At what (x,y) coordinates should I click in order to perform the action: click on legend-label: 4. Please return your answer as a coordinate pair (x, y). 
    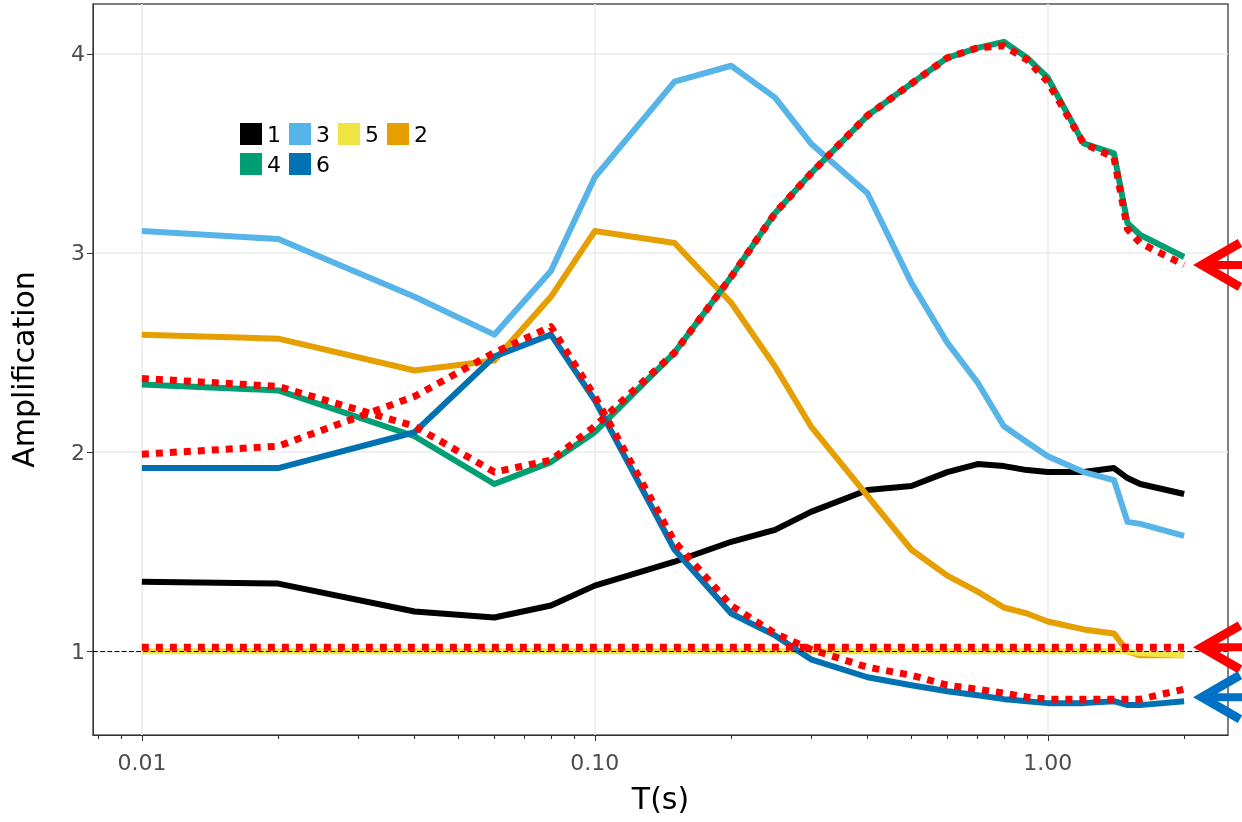
    Looking at the image, I should click on (274, 164).